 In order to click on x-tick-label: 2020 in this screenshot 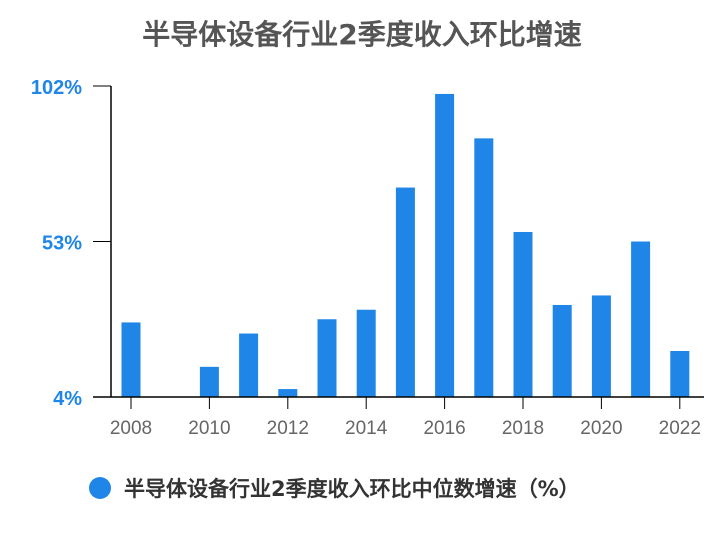, I will do `click(601, 428)`.